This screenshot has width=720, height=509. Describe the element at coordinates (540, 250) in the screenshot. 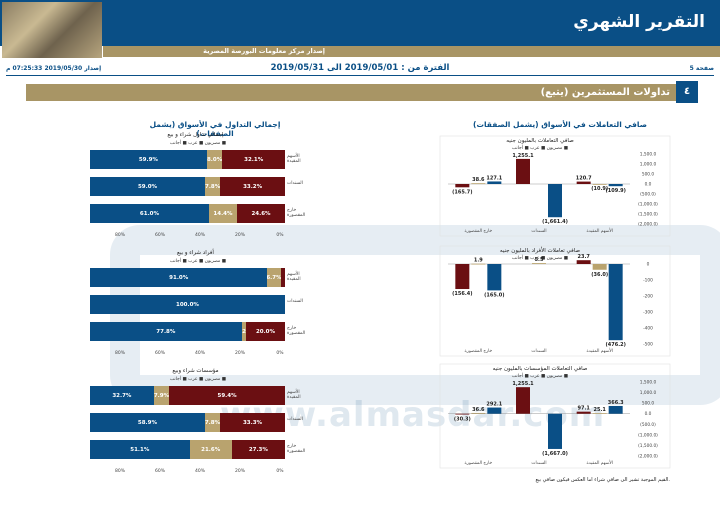

I see `chart-title: صافي تعاملات الأفراد بالمليون جنيه` at that location.